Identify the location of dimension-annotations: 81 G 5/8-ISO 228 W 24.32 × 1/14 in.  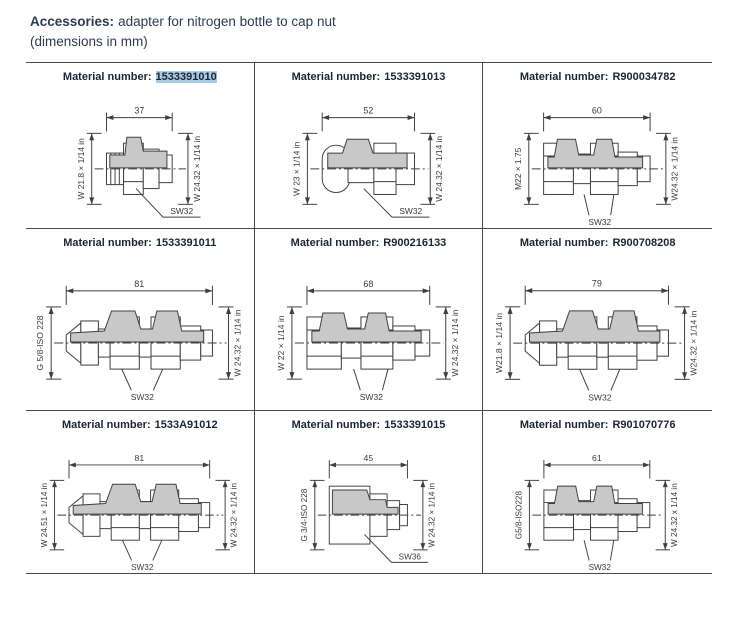
(139, 329).